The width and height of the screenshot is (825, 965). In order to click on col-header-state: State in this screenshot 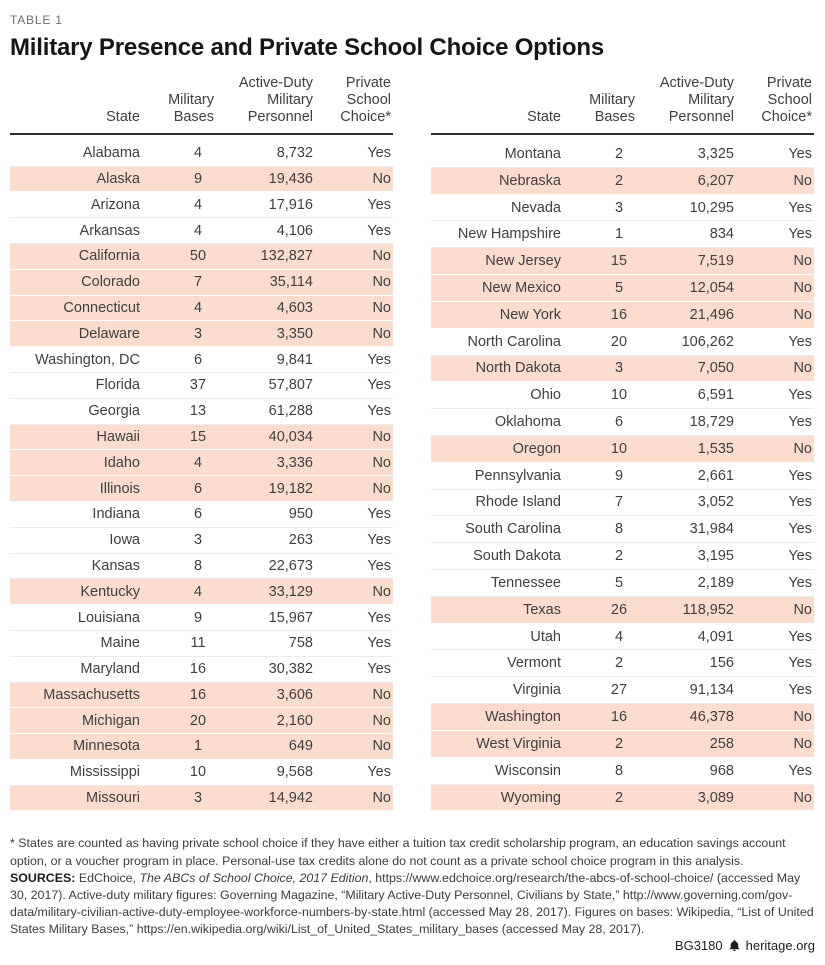, I will do `click(496, 104)`.